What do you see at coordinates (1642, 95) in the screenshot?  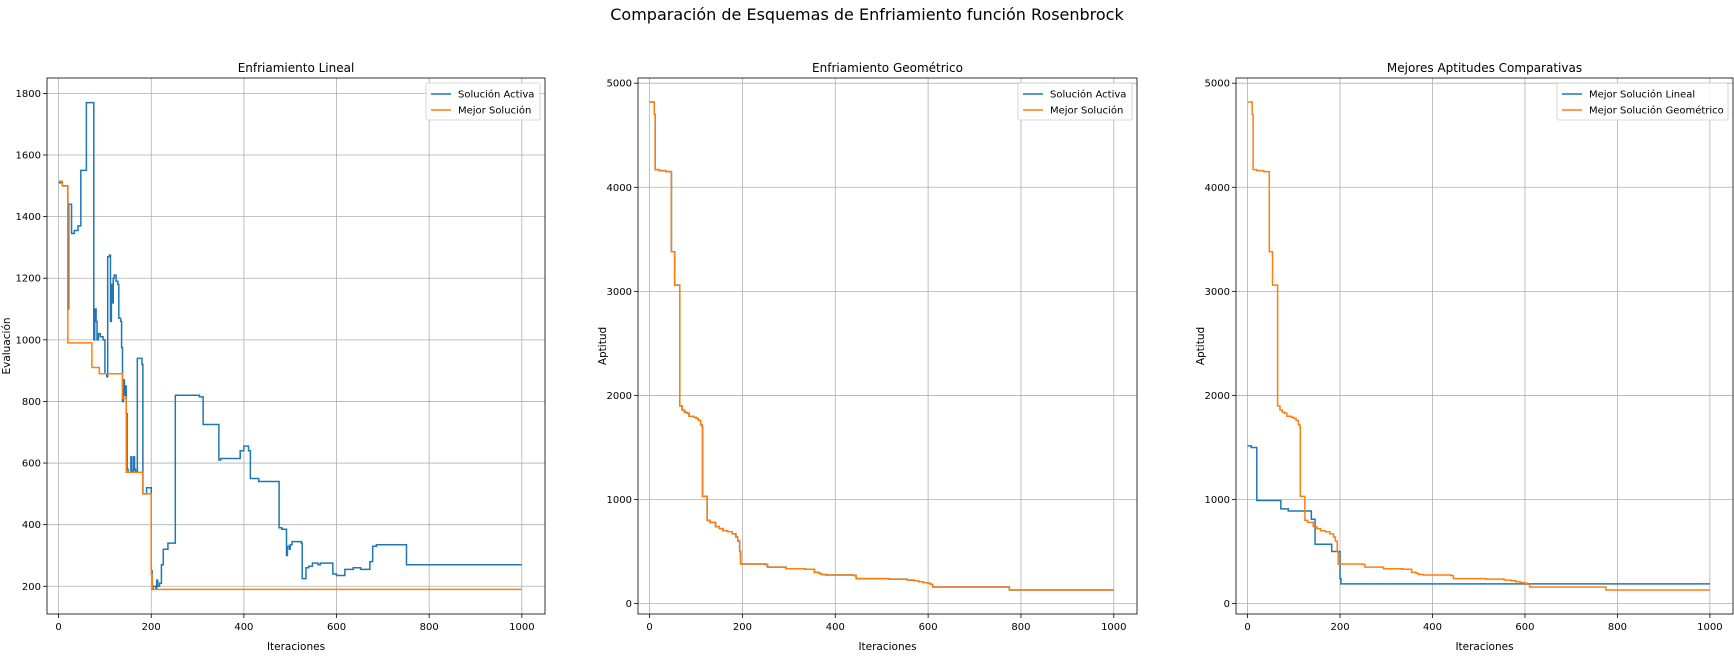 I see `legend-entry: Mejor Solución Lineal` at bounding box center [1642, 95].